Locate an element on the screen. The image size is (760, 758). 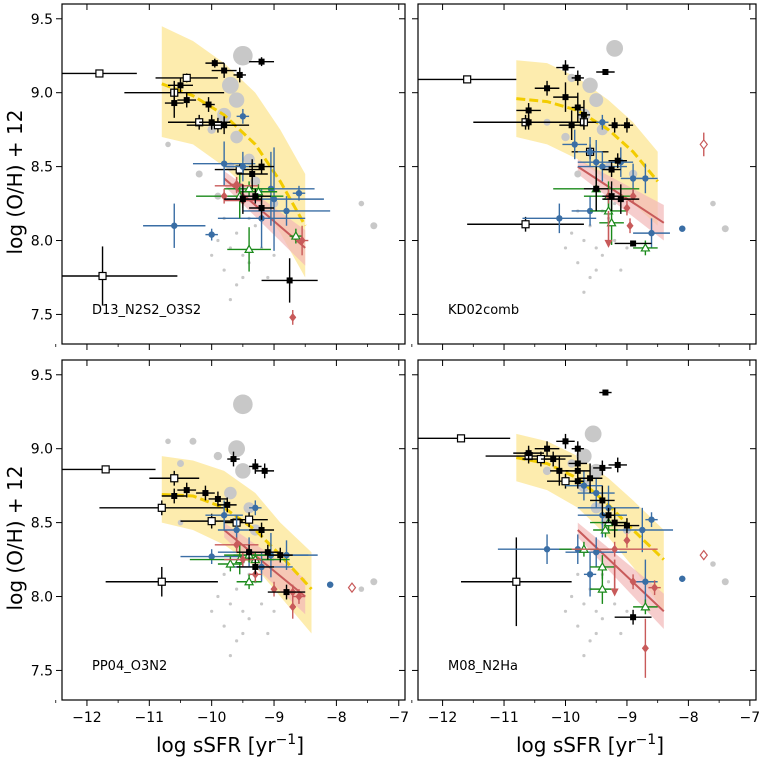
relation-curve is located at coordinates (234, 154).